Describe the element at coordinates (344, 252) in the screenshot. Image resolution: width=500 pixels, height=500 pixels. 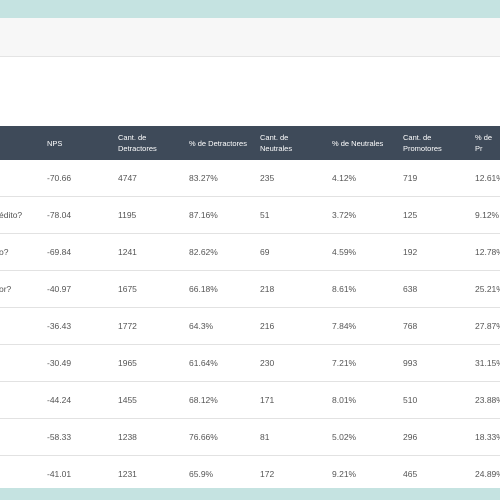
I see `cell-pct-neutrales: 4.59%` at that location.